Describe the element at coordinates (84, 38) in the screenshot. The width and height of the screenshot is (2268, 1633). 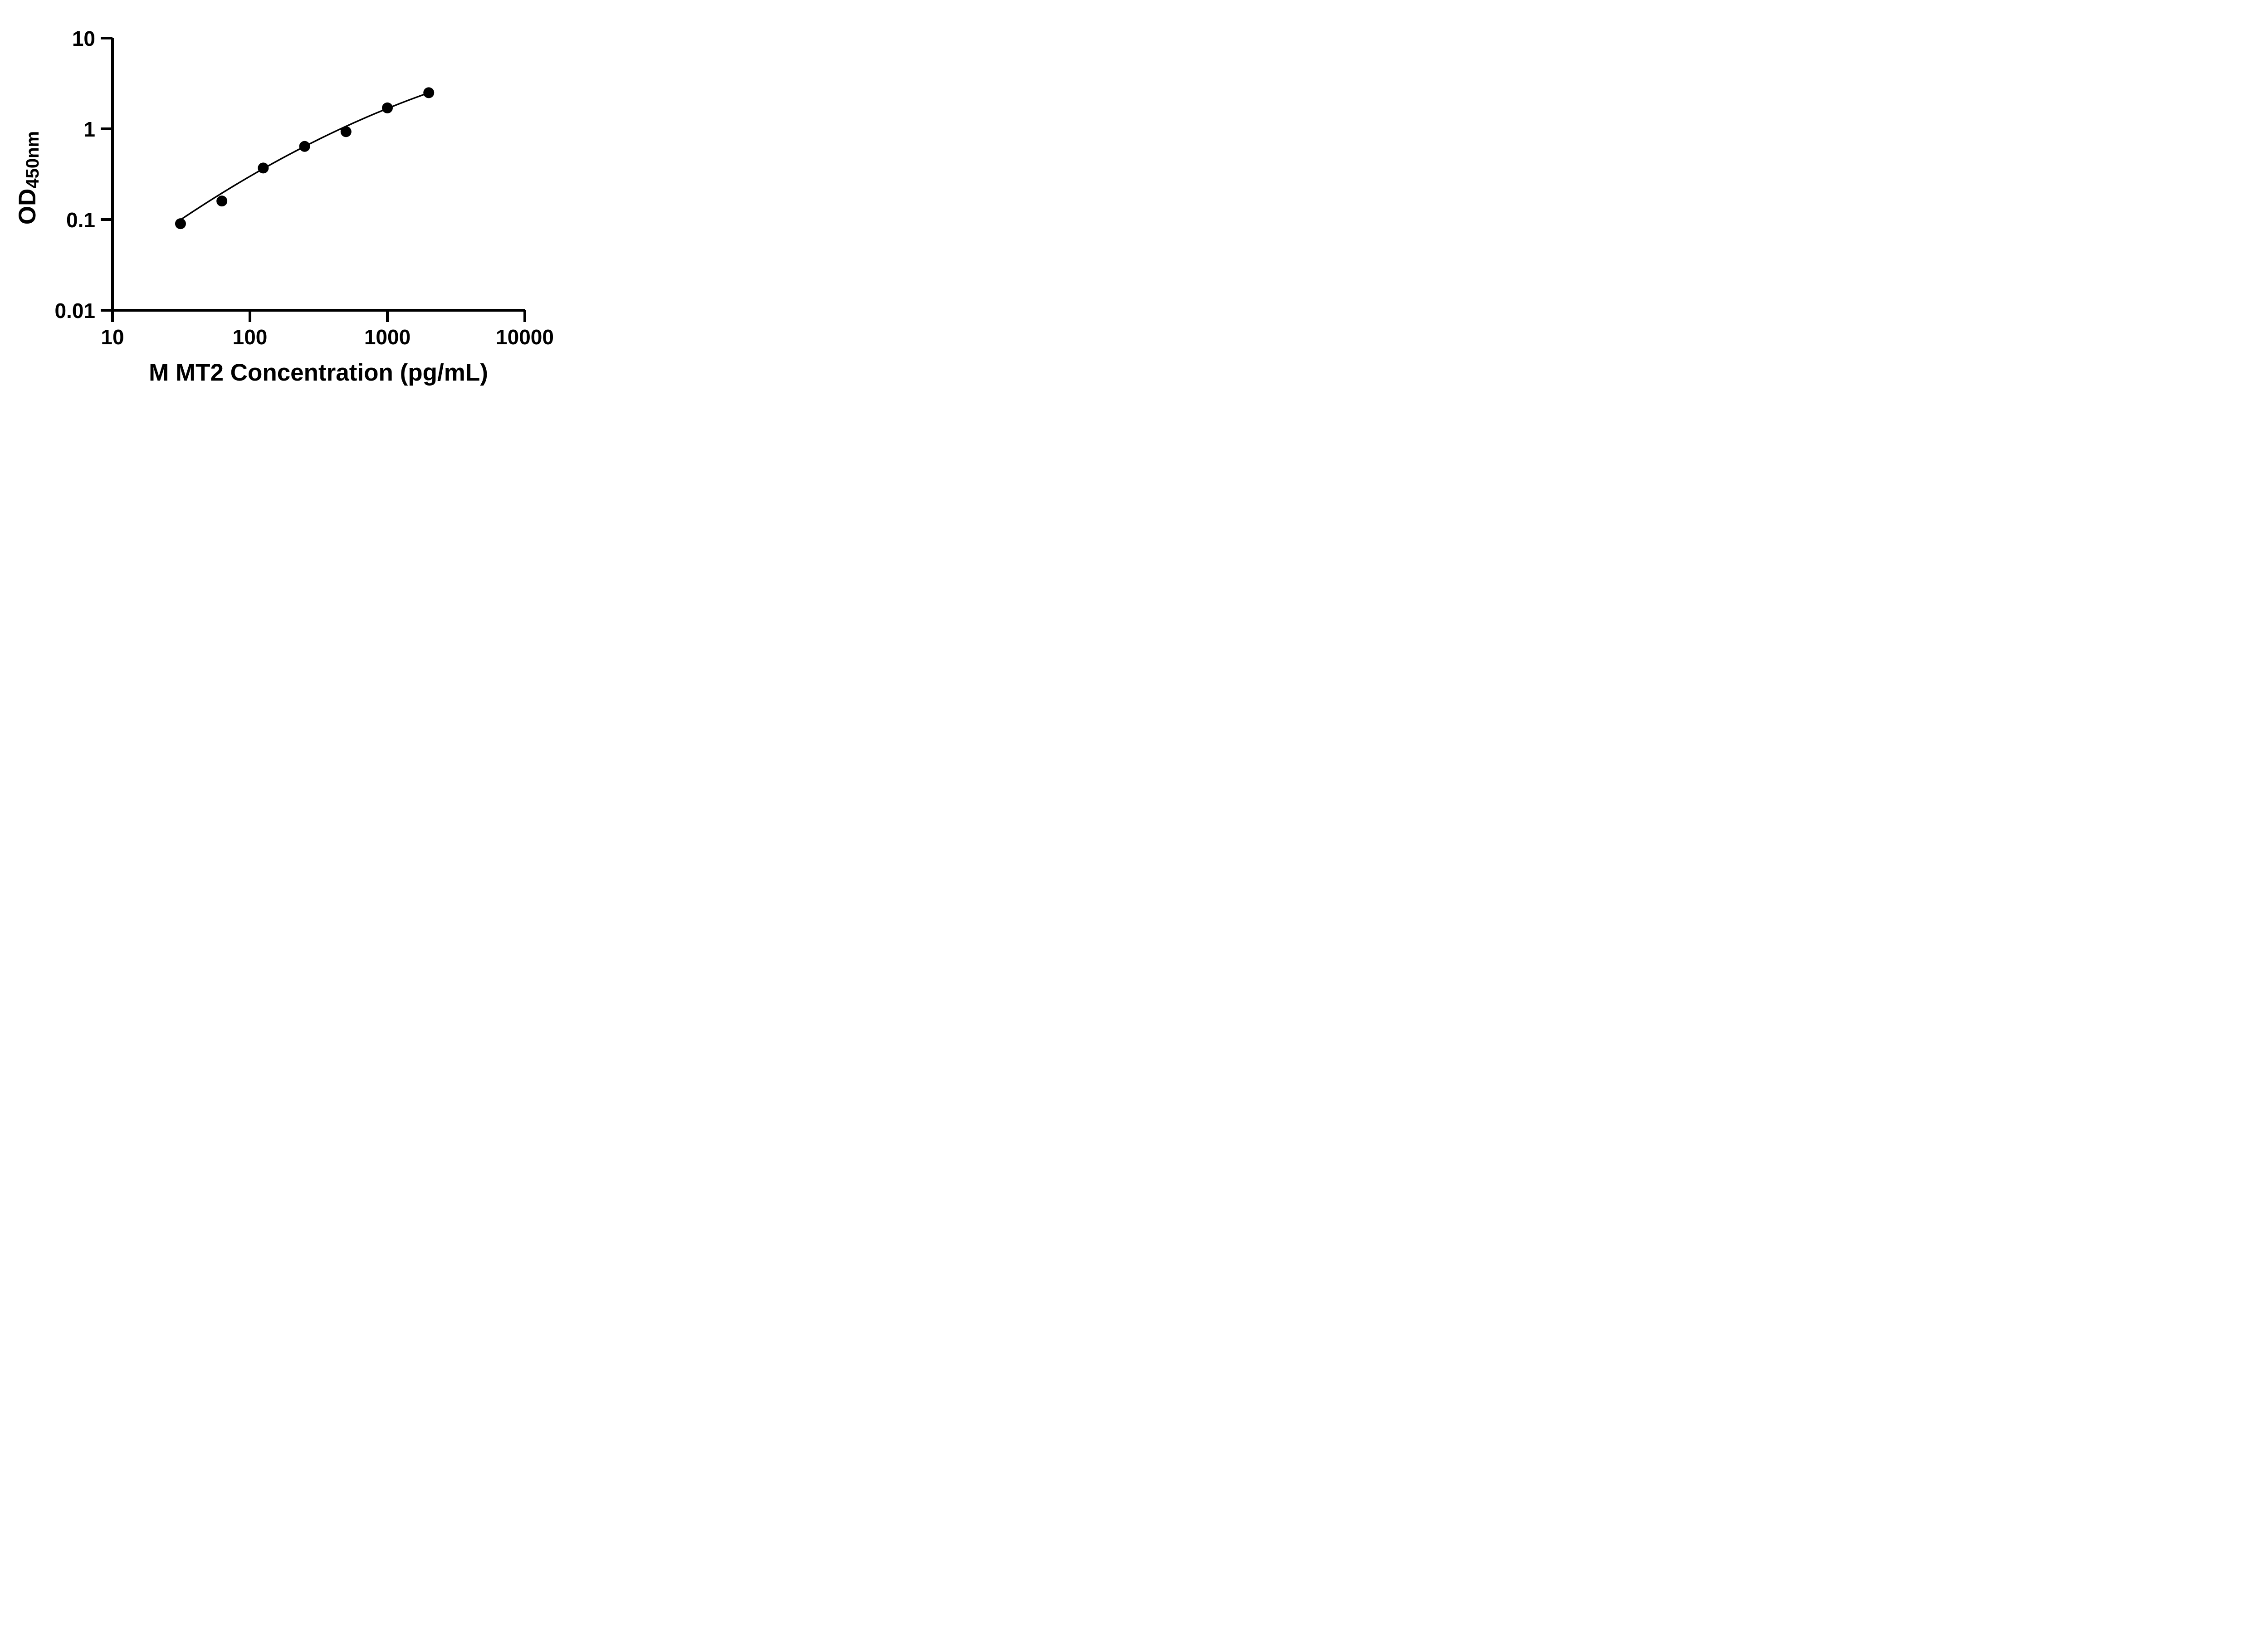
I see `y-tick-label-10: 10` at that location.